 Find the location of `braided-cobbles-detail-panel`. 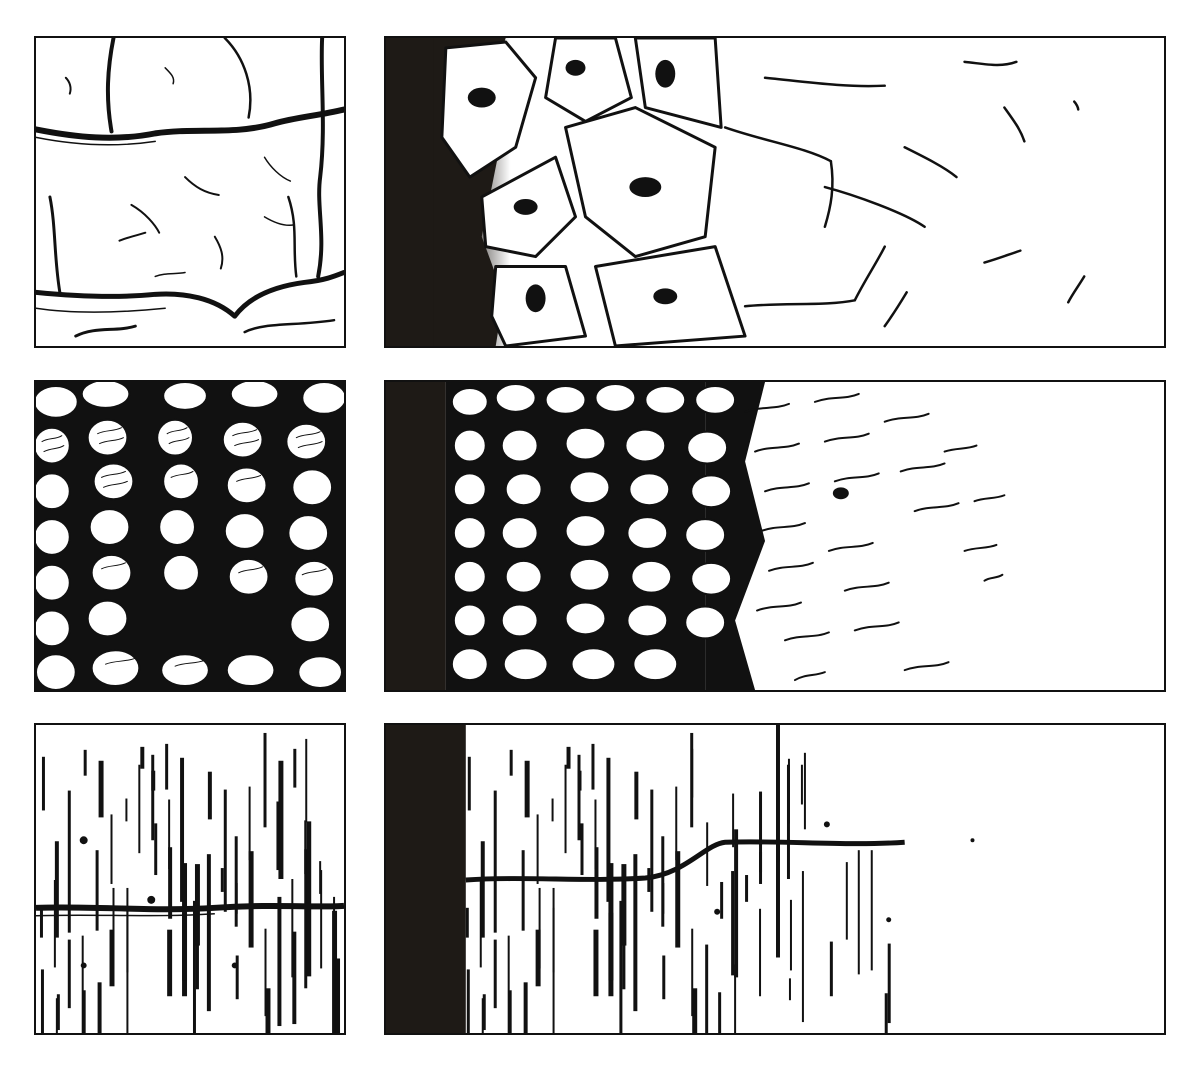

braided-cobbles-detail-panel is located at coordinates (190, 536).